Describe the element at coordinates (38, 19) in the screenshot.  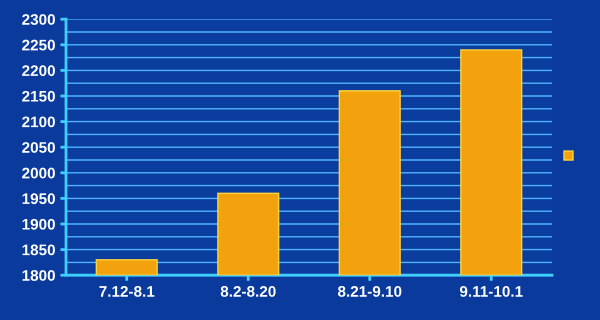
I see `y-tick-label: 2300` at that location.